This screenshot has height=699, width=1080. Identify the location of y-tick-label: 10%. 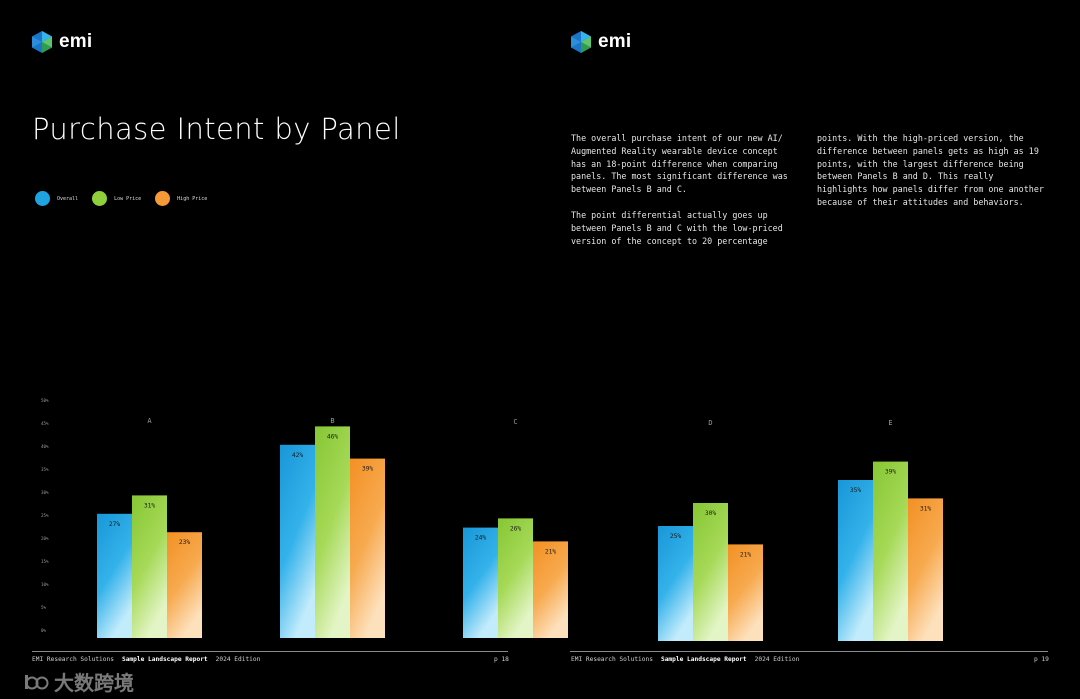
(45, 584).